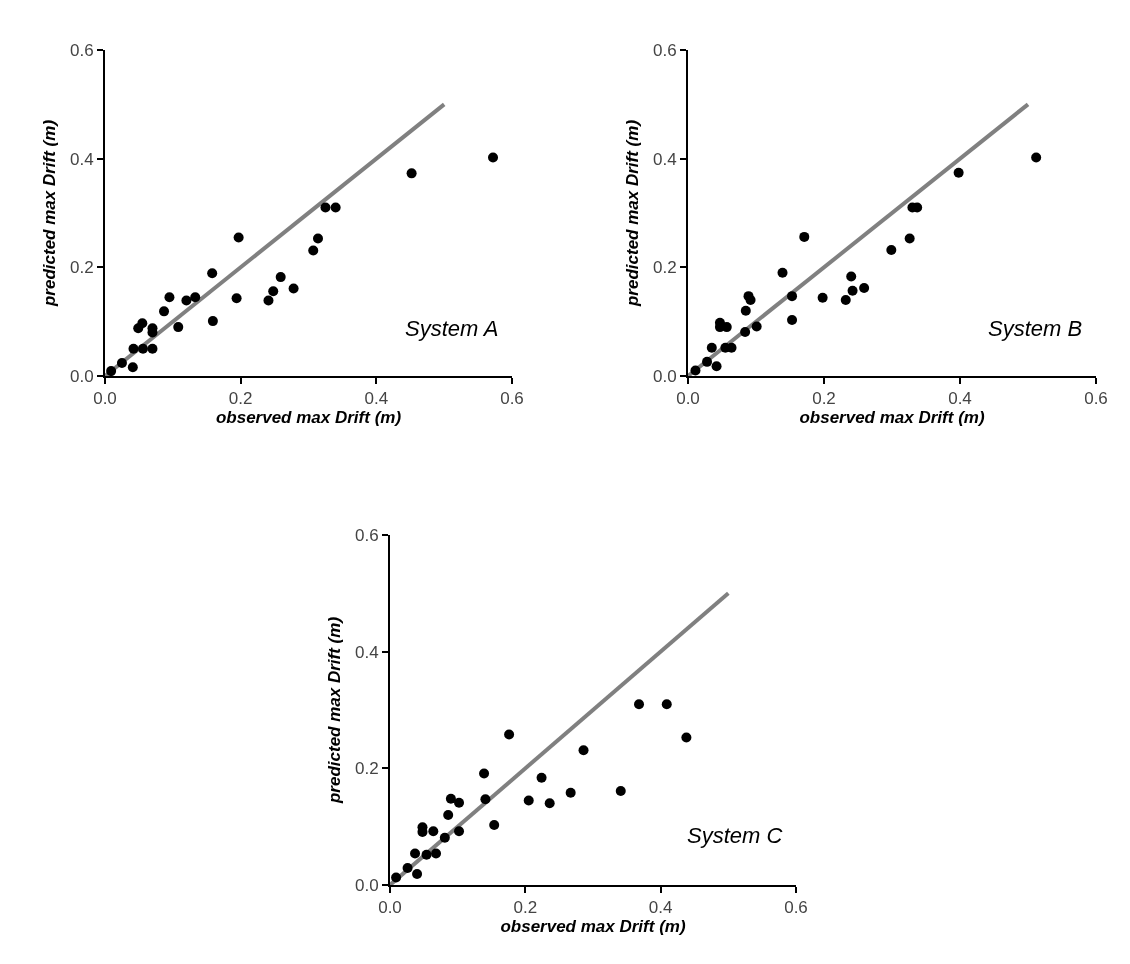  I want to click on annotation: System B, so click(1035, 328).